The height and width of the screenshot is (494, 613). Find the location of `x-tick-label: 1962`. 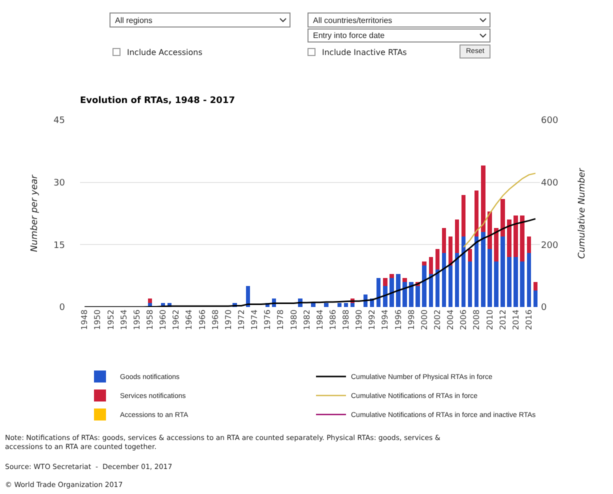

x-tick-label: 1962 is located at coordinates (176, 320).